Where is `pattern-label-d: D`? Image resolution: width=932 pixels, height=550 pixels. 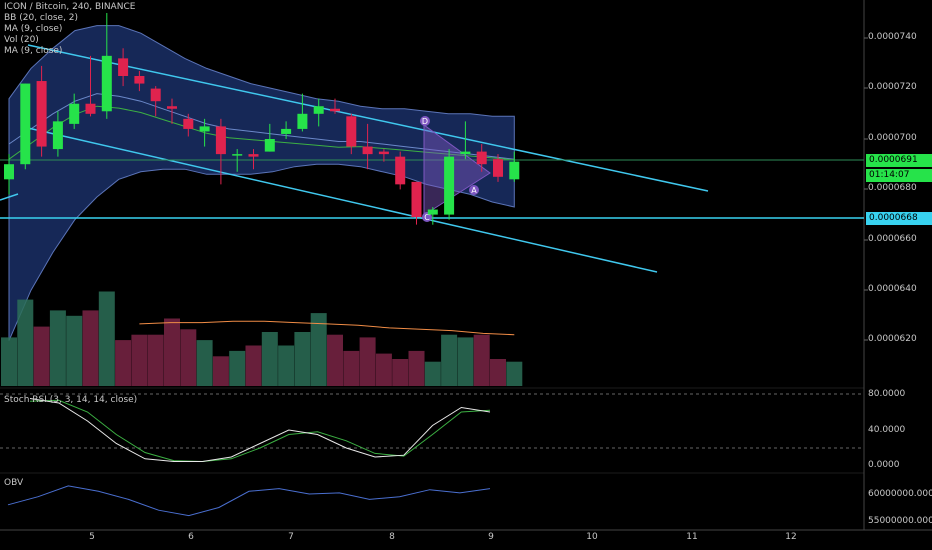 pattern-label-d: D is located at coordinates (425, 121).